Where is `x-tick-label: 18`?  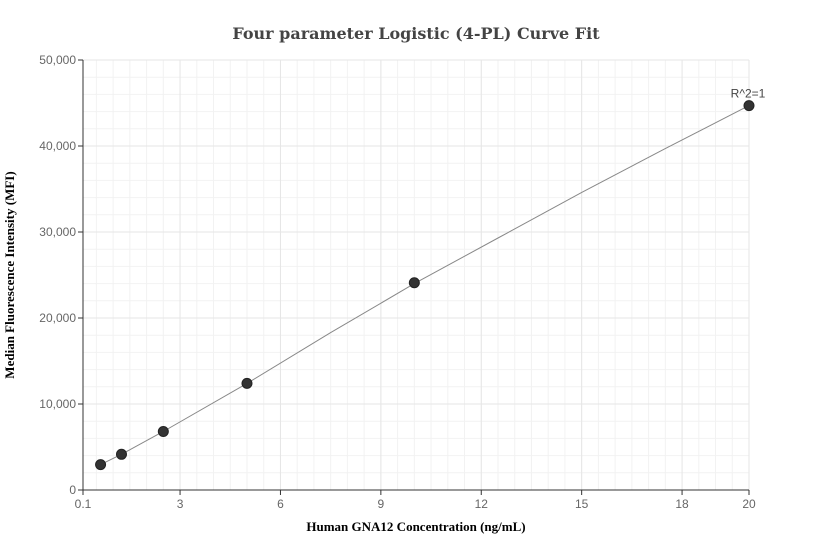 x-tick-label: 18 is located at coordinates (682, 504).